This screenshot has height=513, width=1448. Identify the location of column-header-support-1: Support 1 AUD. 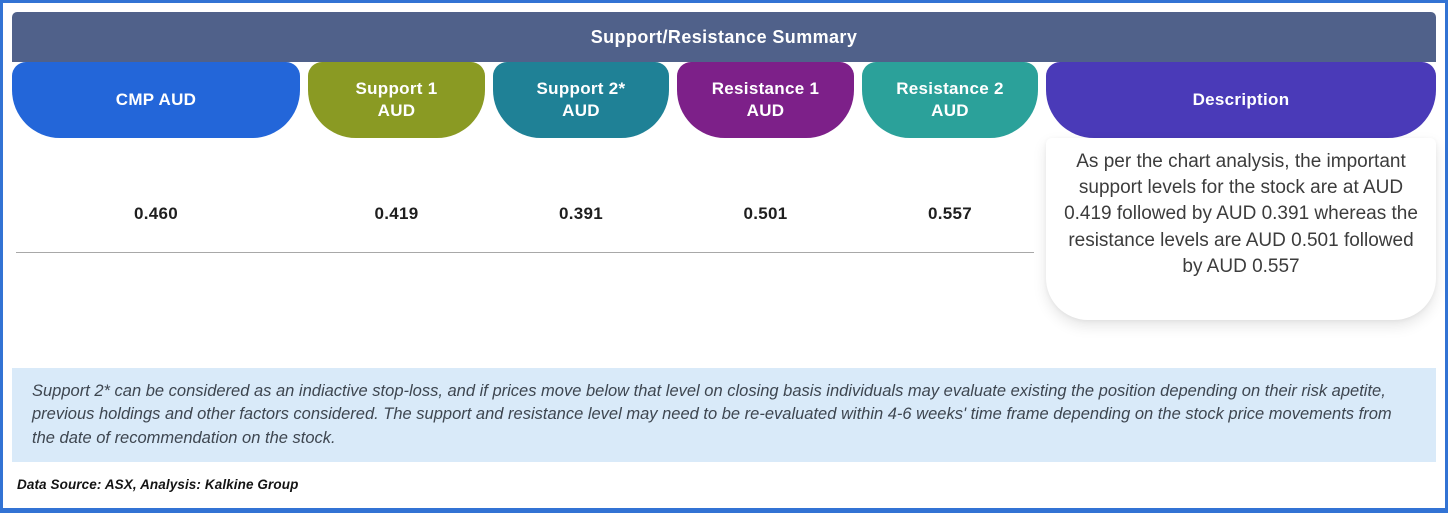
(396, 100).